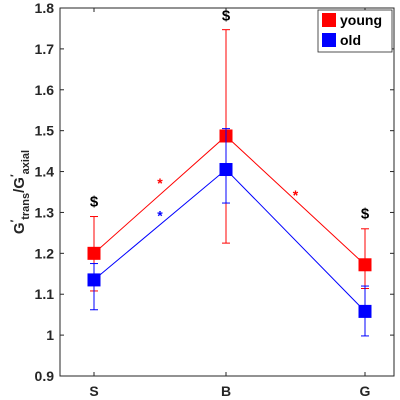 Image resolution: width=400 pixels, height=400 pixels. I want to click on y-axis-label: G′trans/G′axial, so click(20, 192).